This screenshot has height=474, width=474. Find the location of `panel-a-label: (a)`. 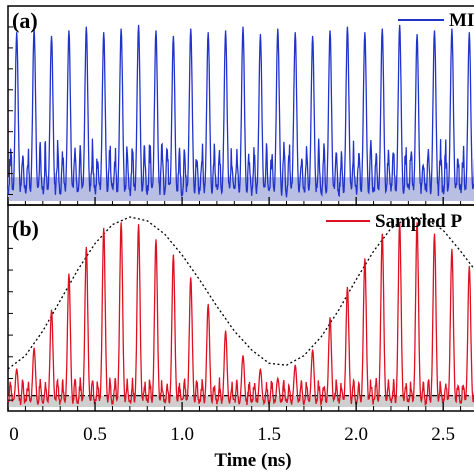

panel-a-label: (a) is located at coordinates (25, 20).